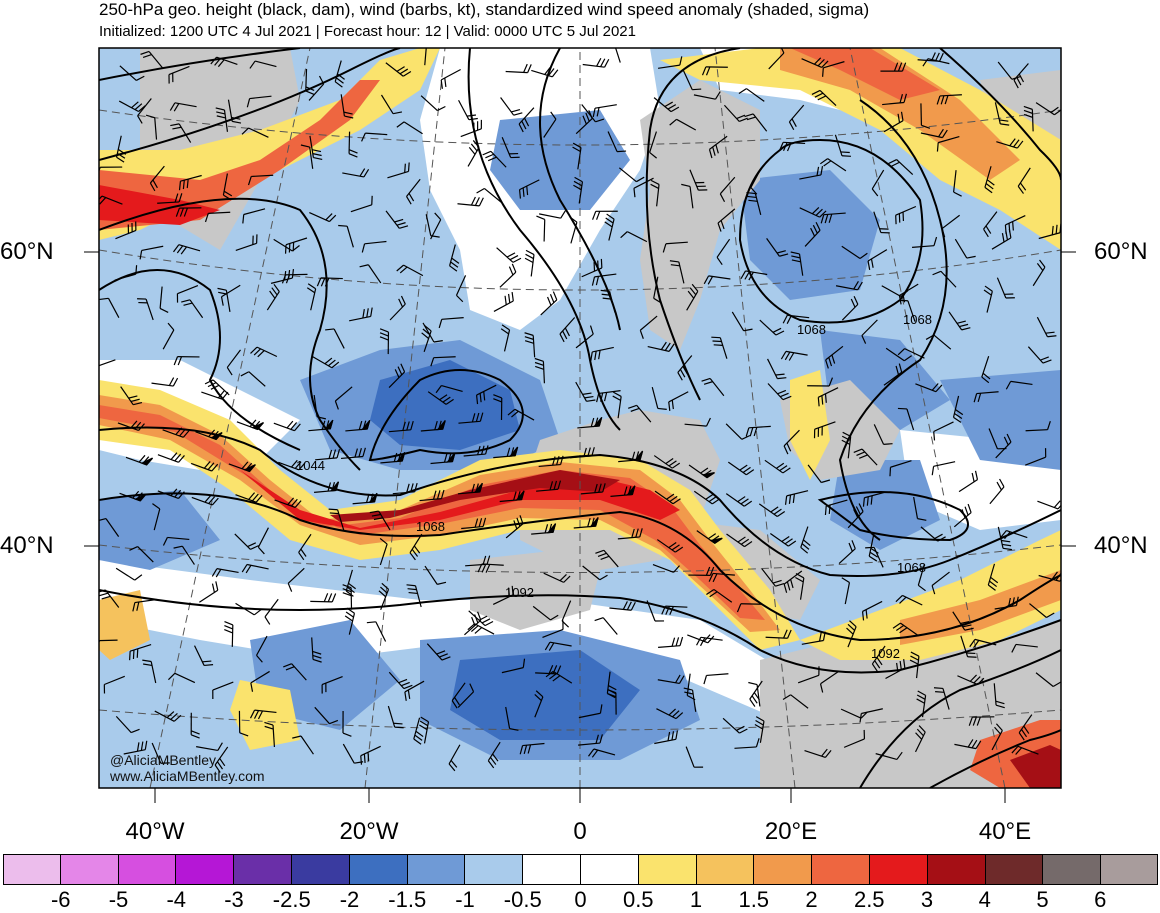  I want to click on lon-label-20e: 20°E, so click(791, 831).